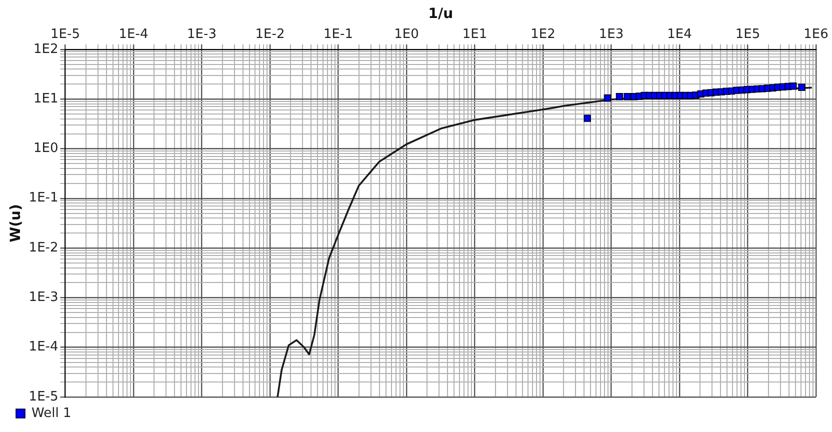  Describe the element at coordinates (133, 34) in the screenshot. I see `x-tick-label: 1E-4` at that location.